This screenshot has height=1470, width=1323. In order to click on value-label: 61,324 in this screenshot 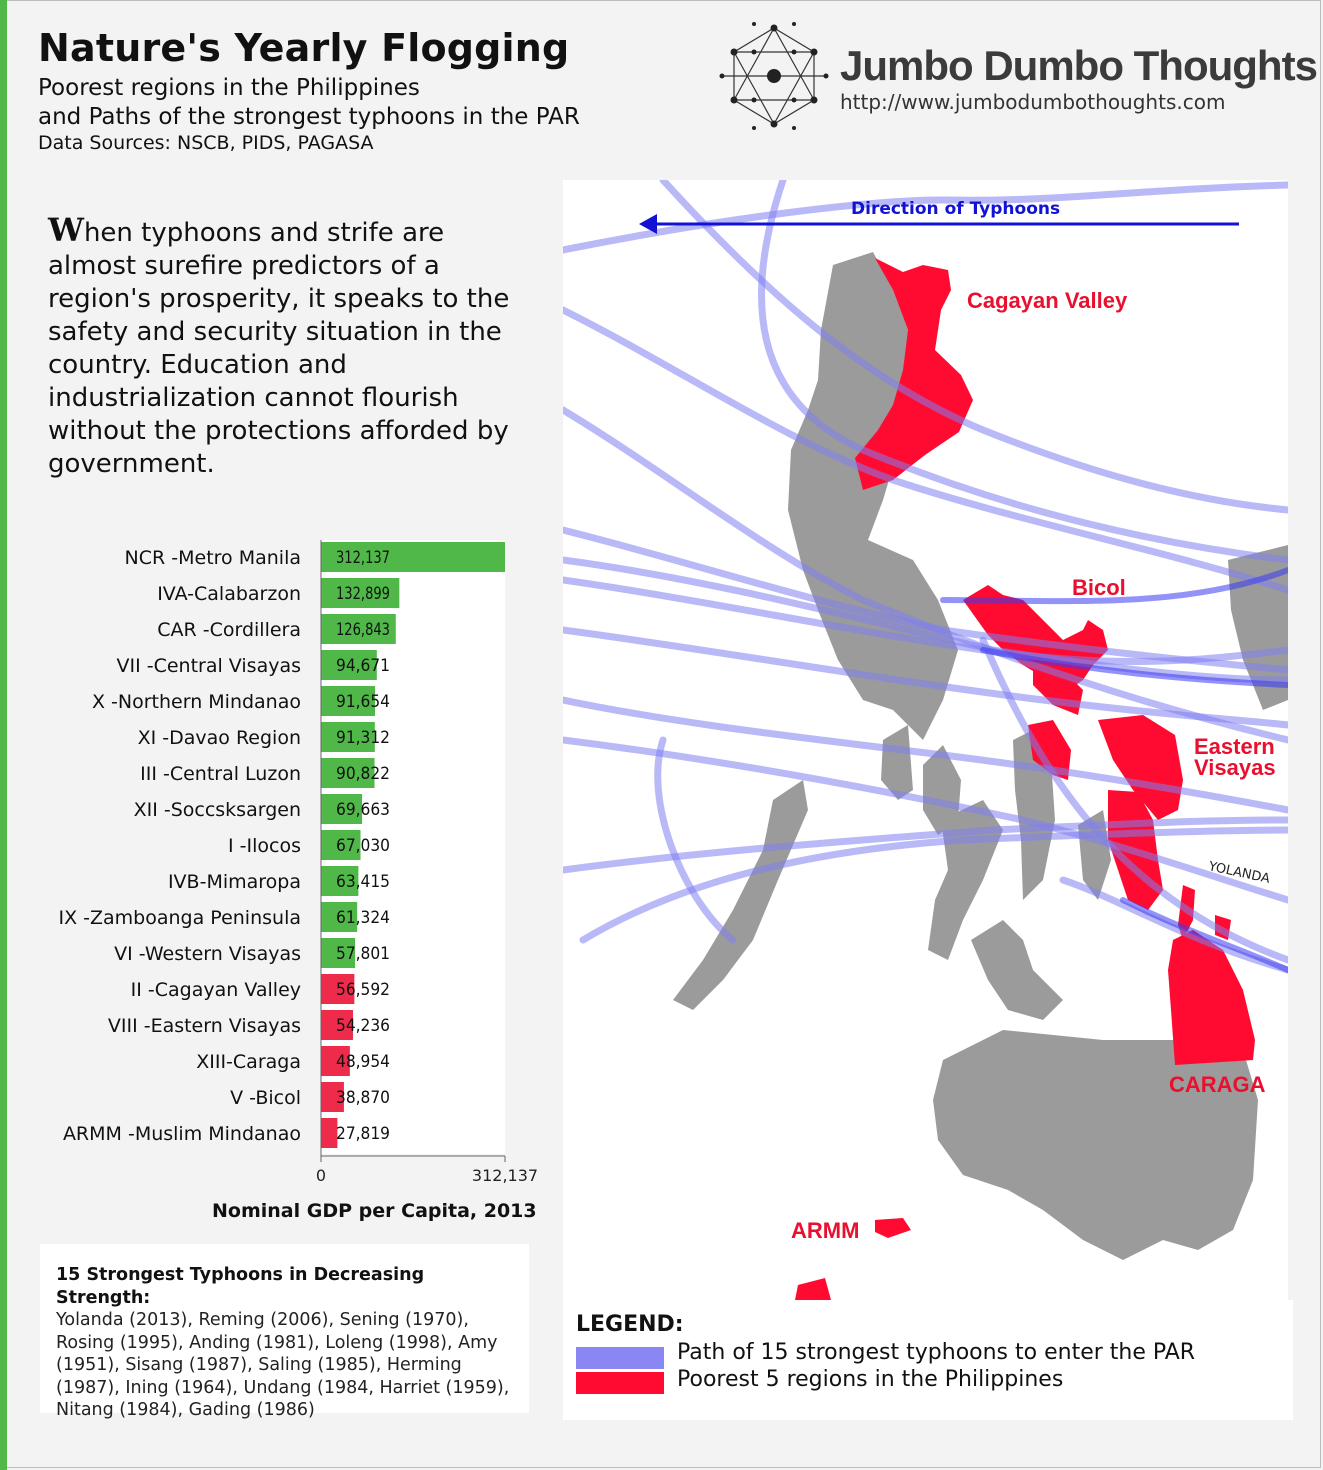, I will do `click(363, 918)`.